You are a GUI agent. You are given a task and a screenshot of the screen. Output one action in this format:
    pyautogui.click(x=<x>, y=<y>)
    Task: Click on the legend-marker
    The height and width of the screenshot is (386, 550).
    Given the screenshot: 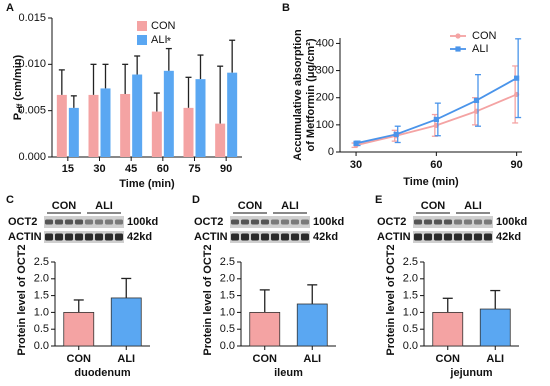 What is the action you would take?
    pyautogui.click(x=458, y=36)
    